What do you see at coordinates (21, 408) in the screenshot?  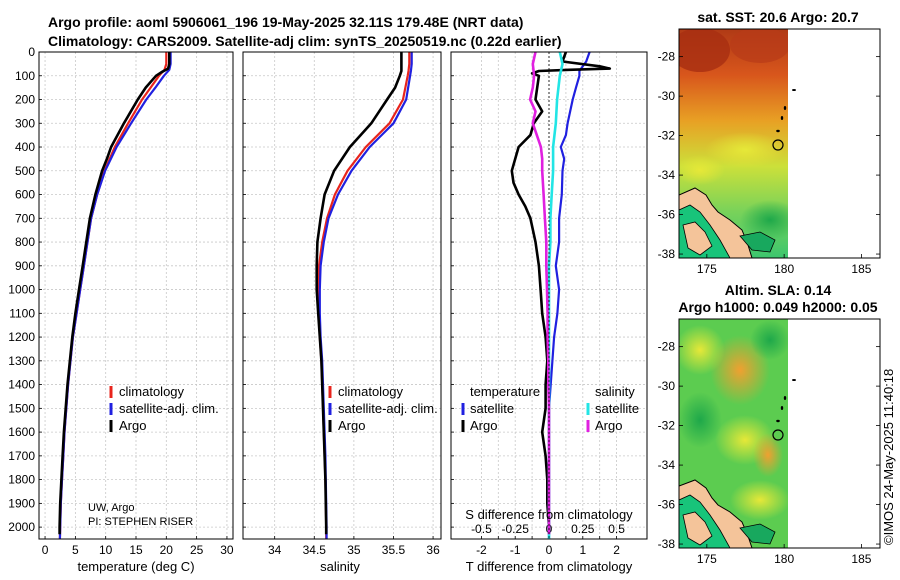 I see `y-tick-label: 1500` at bounding box center [21, 408].